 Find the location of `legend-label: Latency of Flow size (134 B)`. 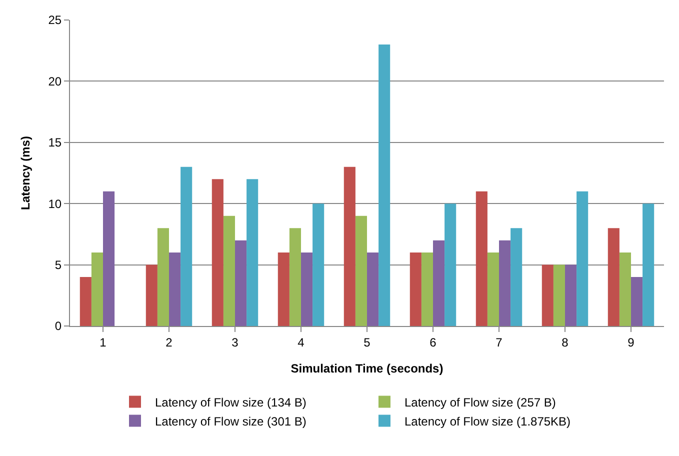

legend-label: Latency of Flow size (134 B) is located at coordinates (230, 402).